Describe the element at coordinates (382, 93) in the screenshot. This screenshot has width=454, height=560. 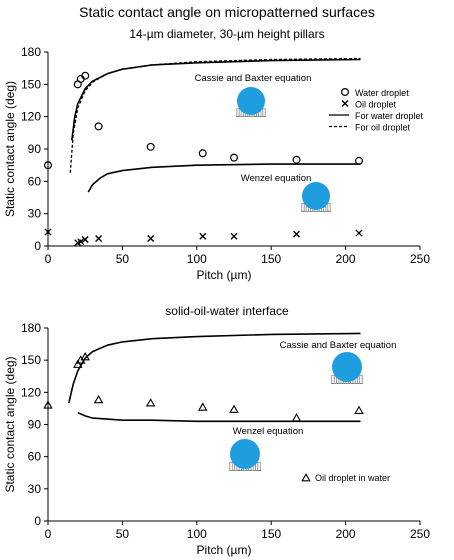
I see `legend-label: Water droplet` at that location.